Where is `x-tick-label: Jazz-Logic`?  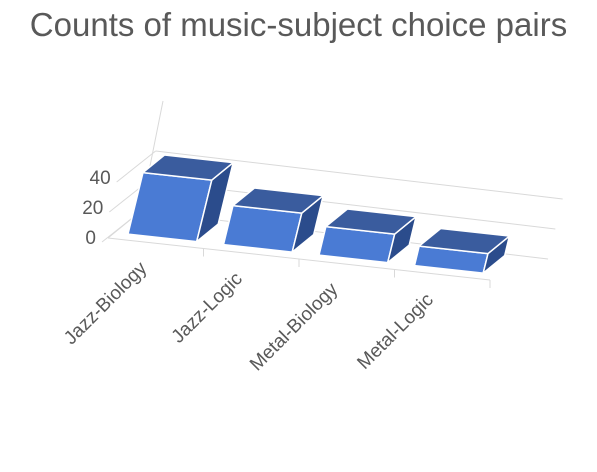
x-tick-label: Jazz-Logic is located at coordinates (207, 307).